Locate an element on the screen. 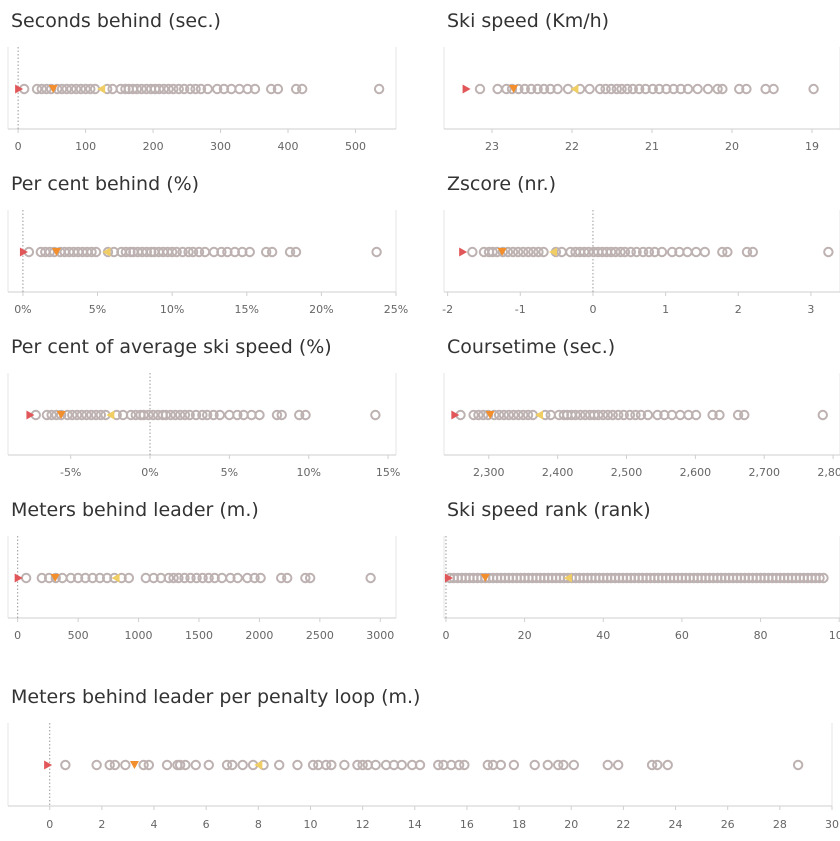  x-tick-label: 40 is located at coordinates (603, 635).